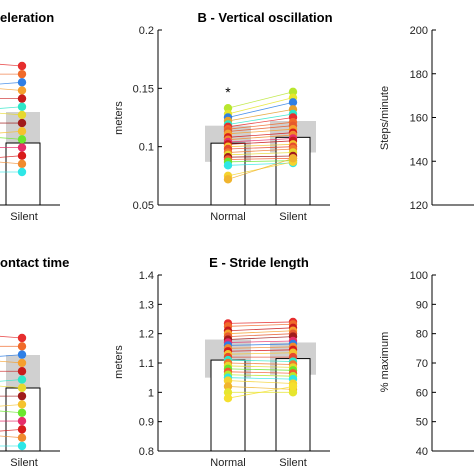  I want to click on panel-b-dots, so click(260, 135).